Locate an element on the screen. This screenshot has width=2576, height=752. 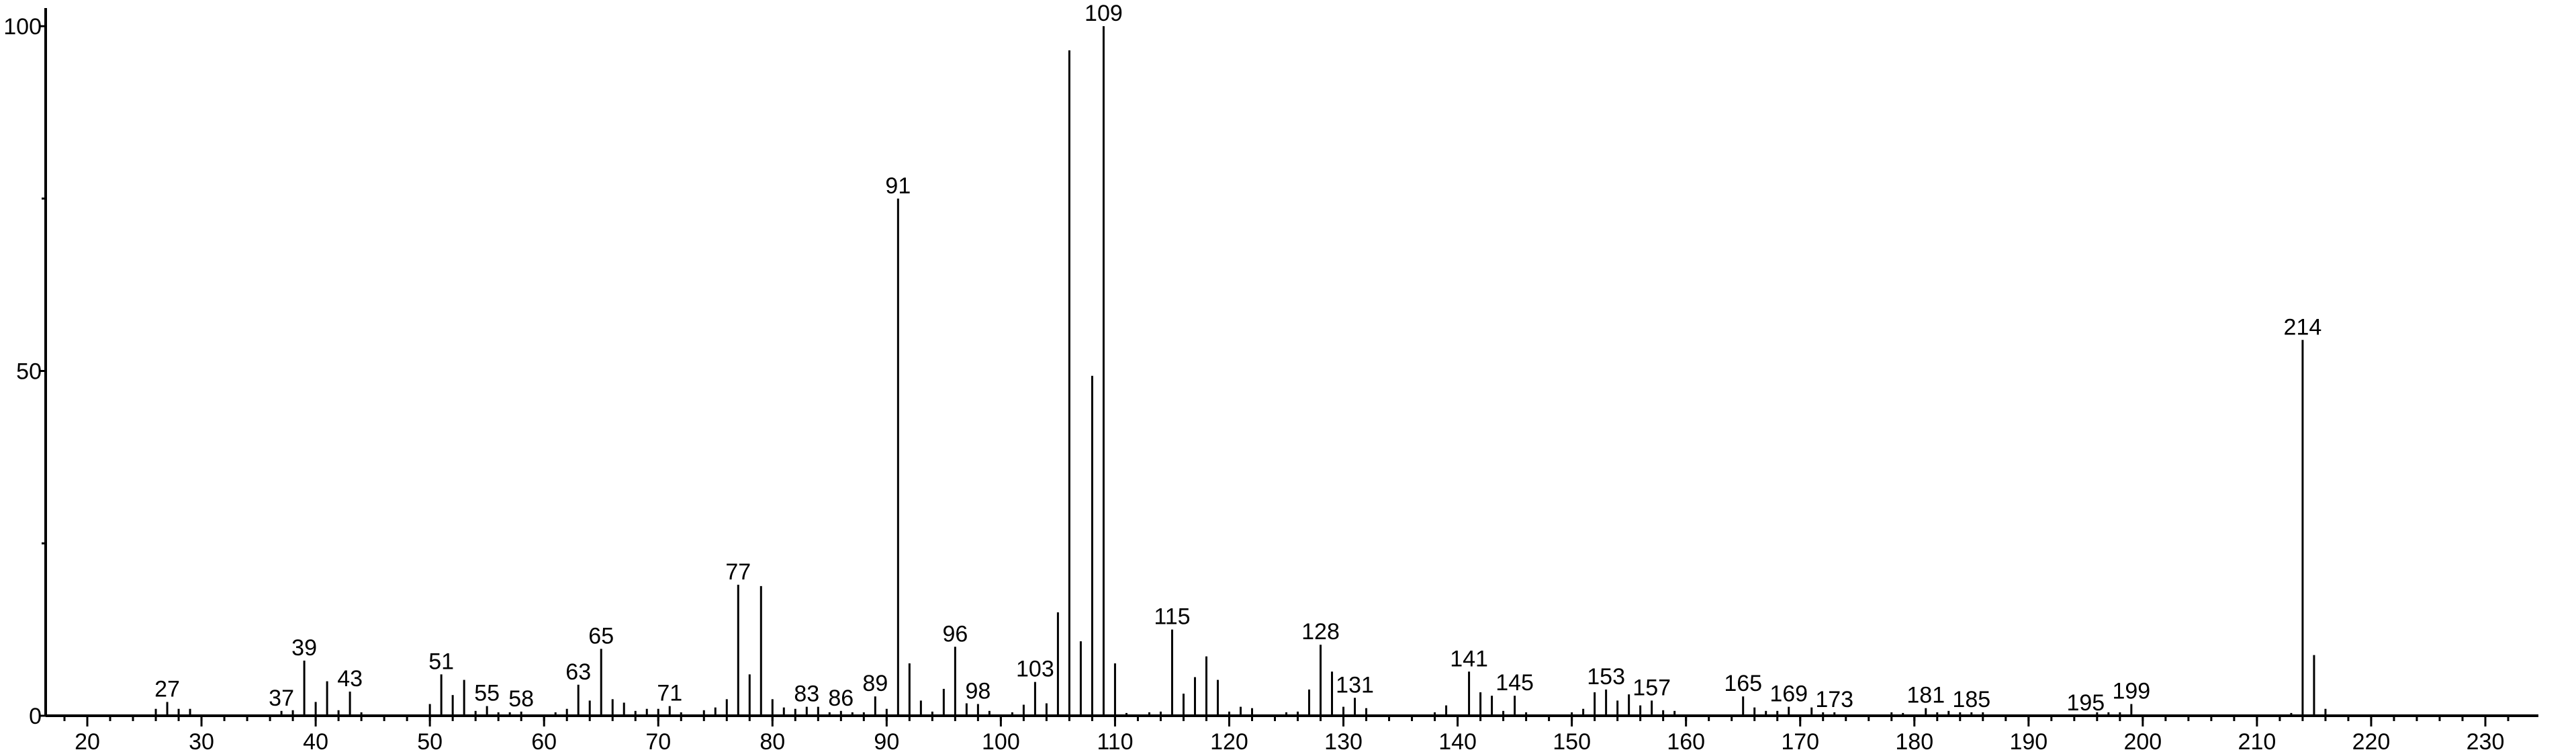
x-tick-label: 160 is located at coordinates (1686, 740).